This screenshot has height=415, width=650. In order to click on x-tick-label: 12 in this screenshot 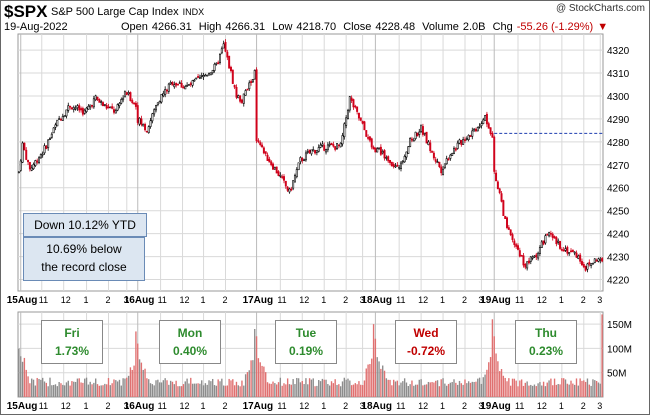, I will do `click(542, 406)`.